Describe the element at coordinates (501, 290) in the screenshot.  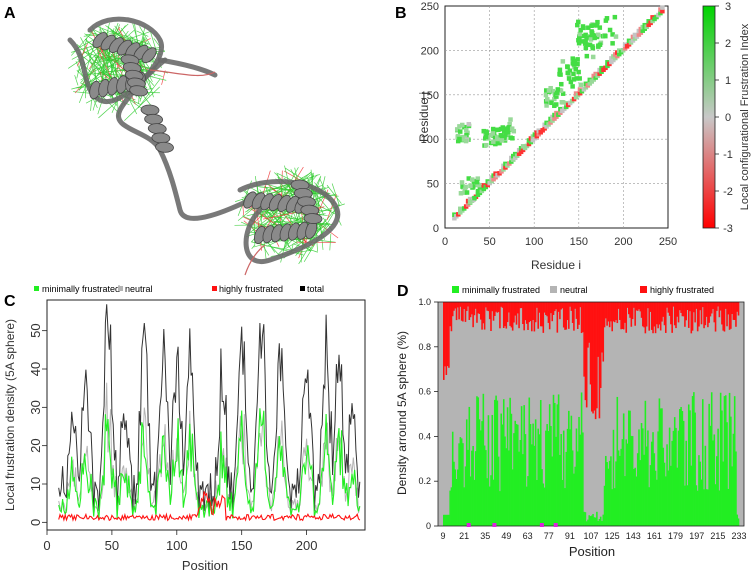
I see `legend-d-minimal-label: minimally frustrated` at that location.